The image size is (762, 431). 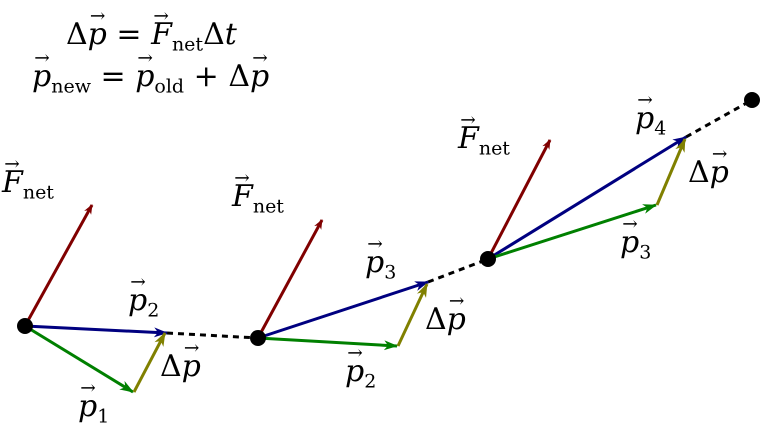 What do you see at coordinates (150, 73) in the screenshot?
I see `equation-momentum-update: pnew = pold + Δp` at bounding box center [150, 73].